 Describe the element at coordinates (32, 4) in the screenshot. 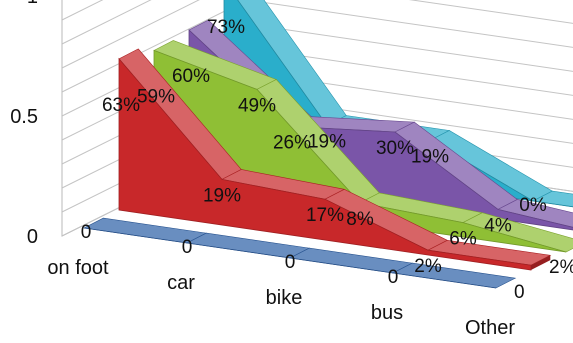

I see `y-tick-label: 1` at that location.